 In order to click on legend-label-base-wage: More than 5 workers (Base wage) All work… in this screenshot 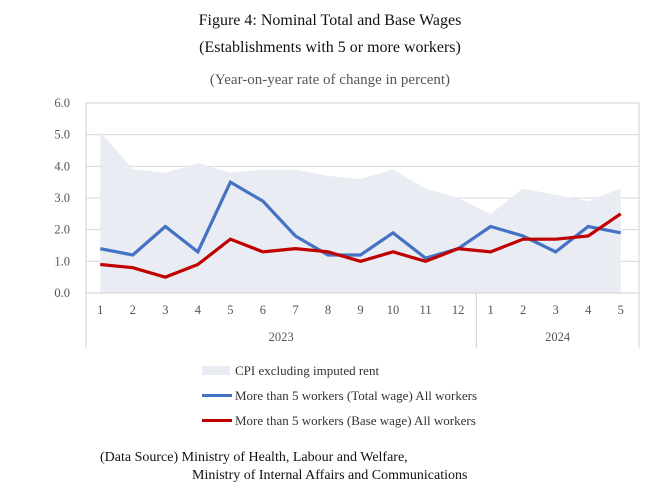, I will do `click(355, 420)`.